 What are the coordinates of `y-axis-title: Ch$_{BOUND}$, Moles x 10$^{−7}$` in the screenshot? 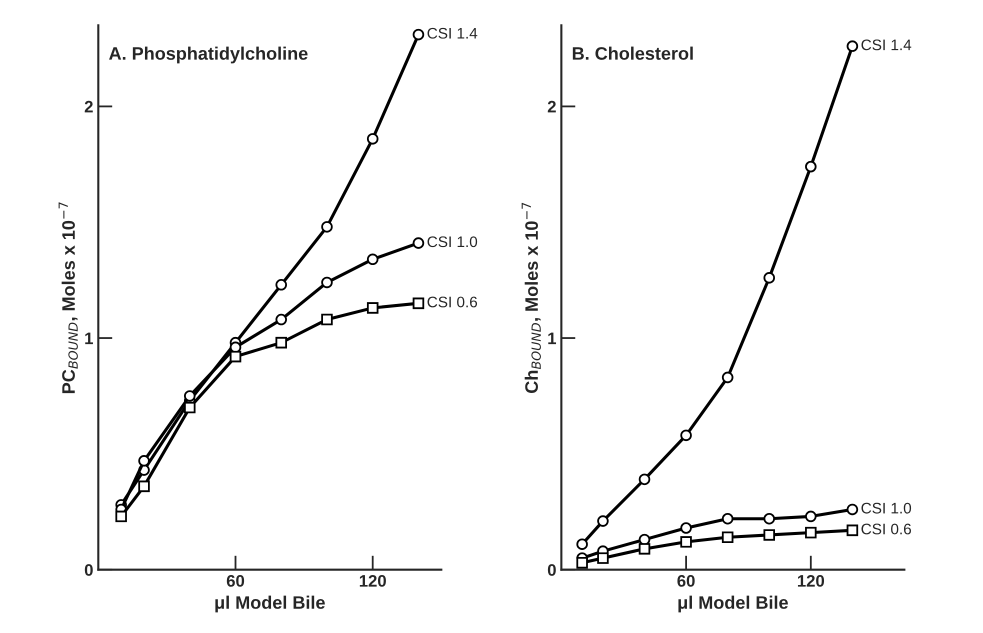 It's located at (531, 298).